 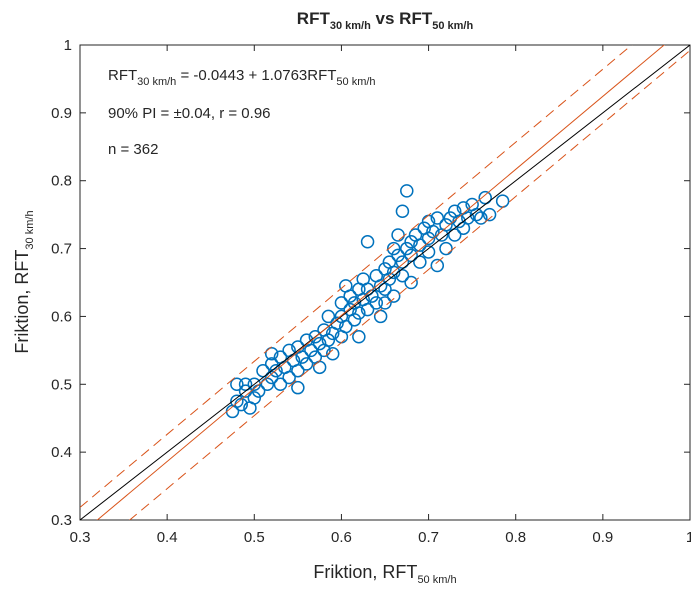 I want to click on y-tick-label: 0.3, so click(x=61, y=520).